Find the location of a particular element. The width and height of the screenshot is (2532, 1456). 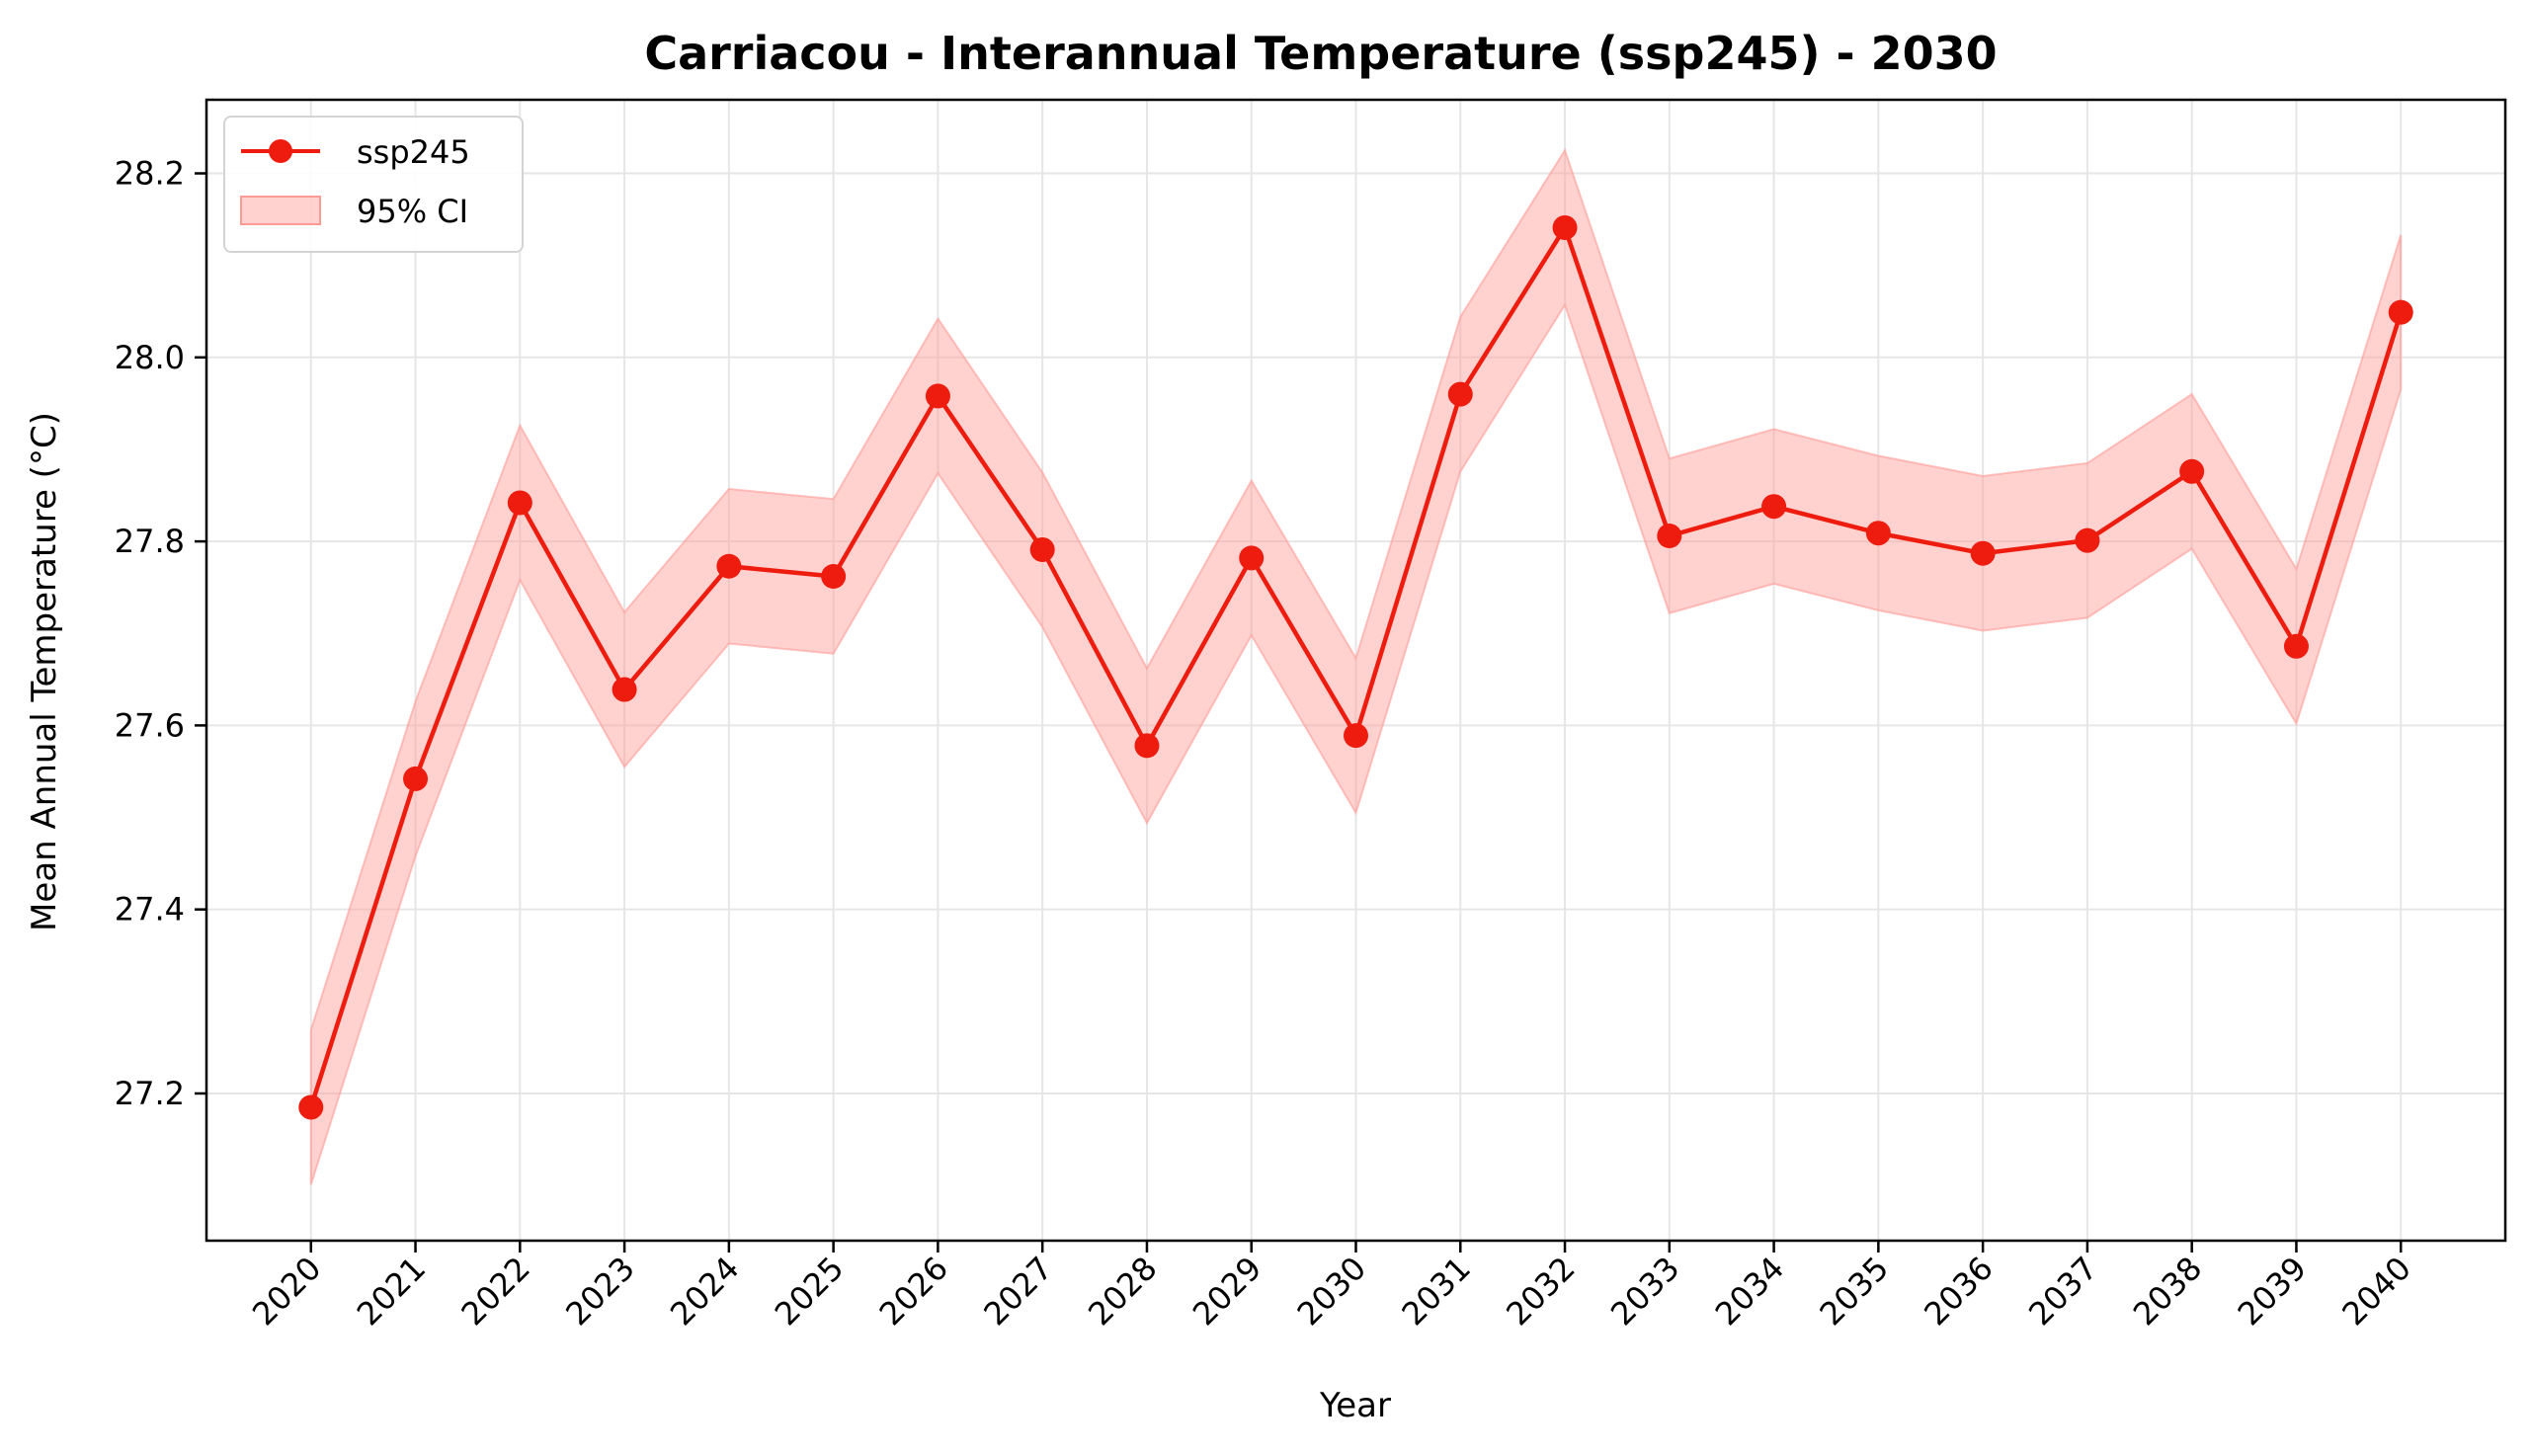

x-tick-label: 2034 is located at coordinates (1749, 1291).